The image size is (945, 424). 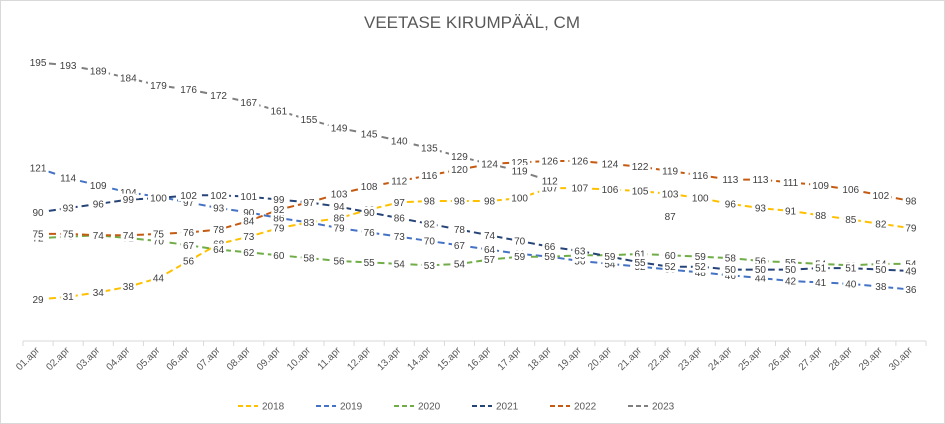 What do you see at coordinates (670, 194) in the screenshot?
I see `data-label-2018: 103` at bounding box center [670, 194].